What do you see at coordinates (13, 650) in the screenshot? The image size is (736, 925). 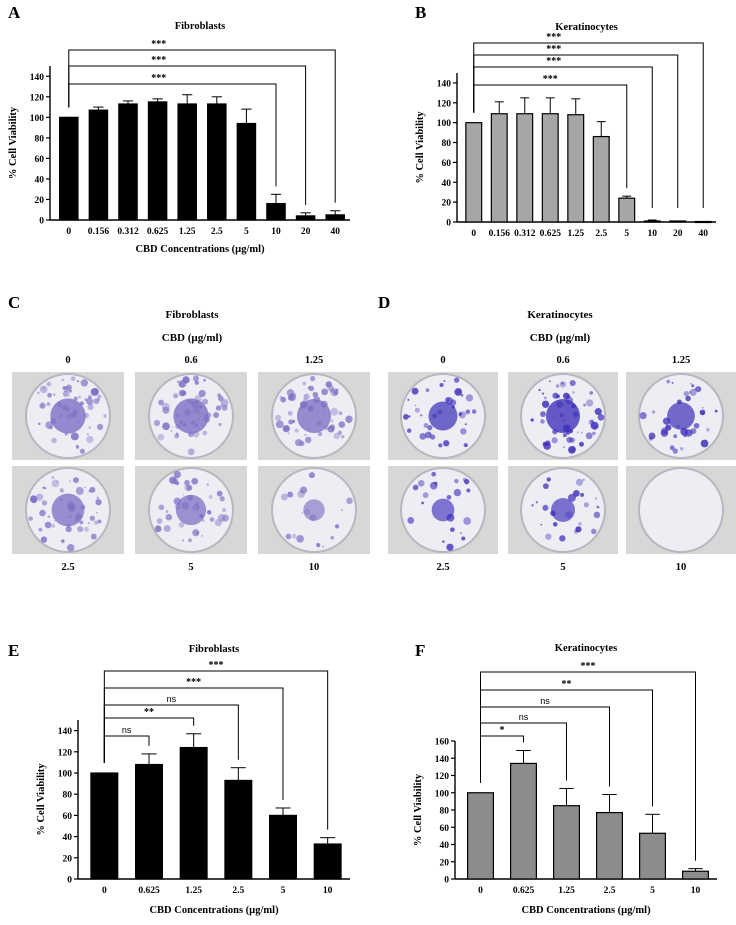 I see `panel-letter-e: E` at bounding box center [13, 650].